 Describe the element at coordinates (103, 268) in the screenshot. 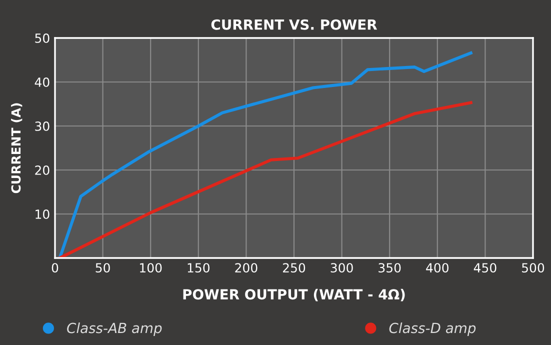

I see `x-tick-label: 50` at that location.